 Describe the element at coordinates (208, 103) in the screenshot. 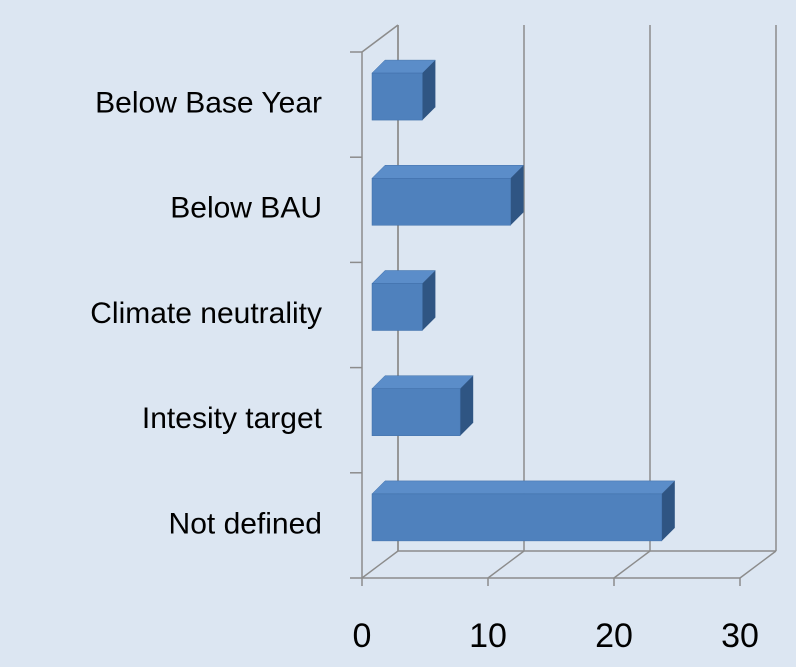

I see `y-tick-label: Below Base Year` at that location.